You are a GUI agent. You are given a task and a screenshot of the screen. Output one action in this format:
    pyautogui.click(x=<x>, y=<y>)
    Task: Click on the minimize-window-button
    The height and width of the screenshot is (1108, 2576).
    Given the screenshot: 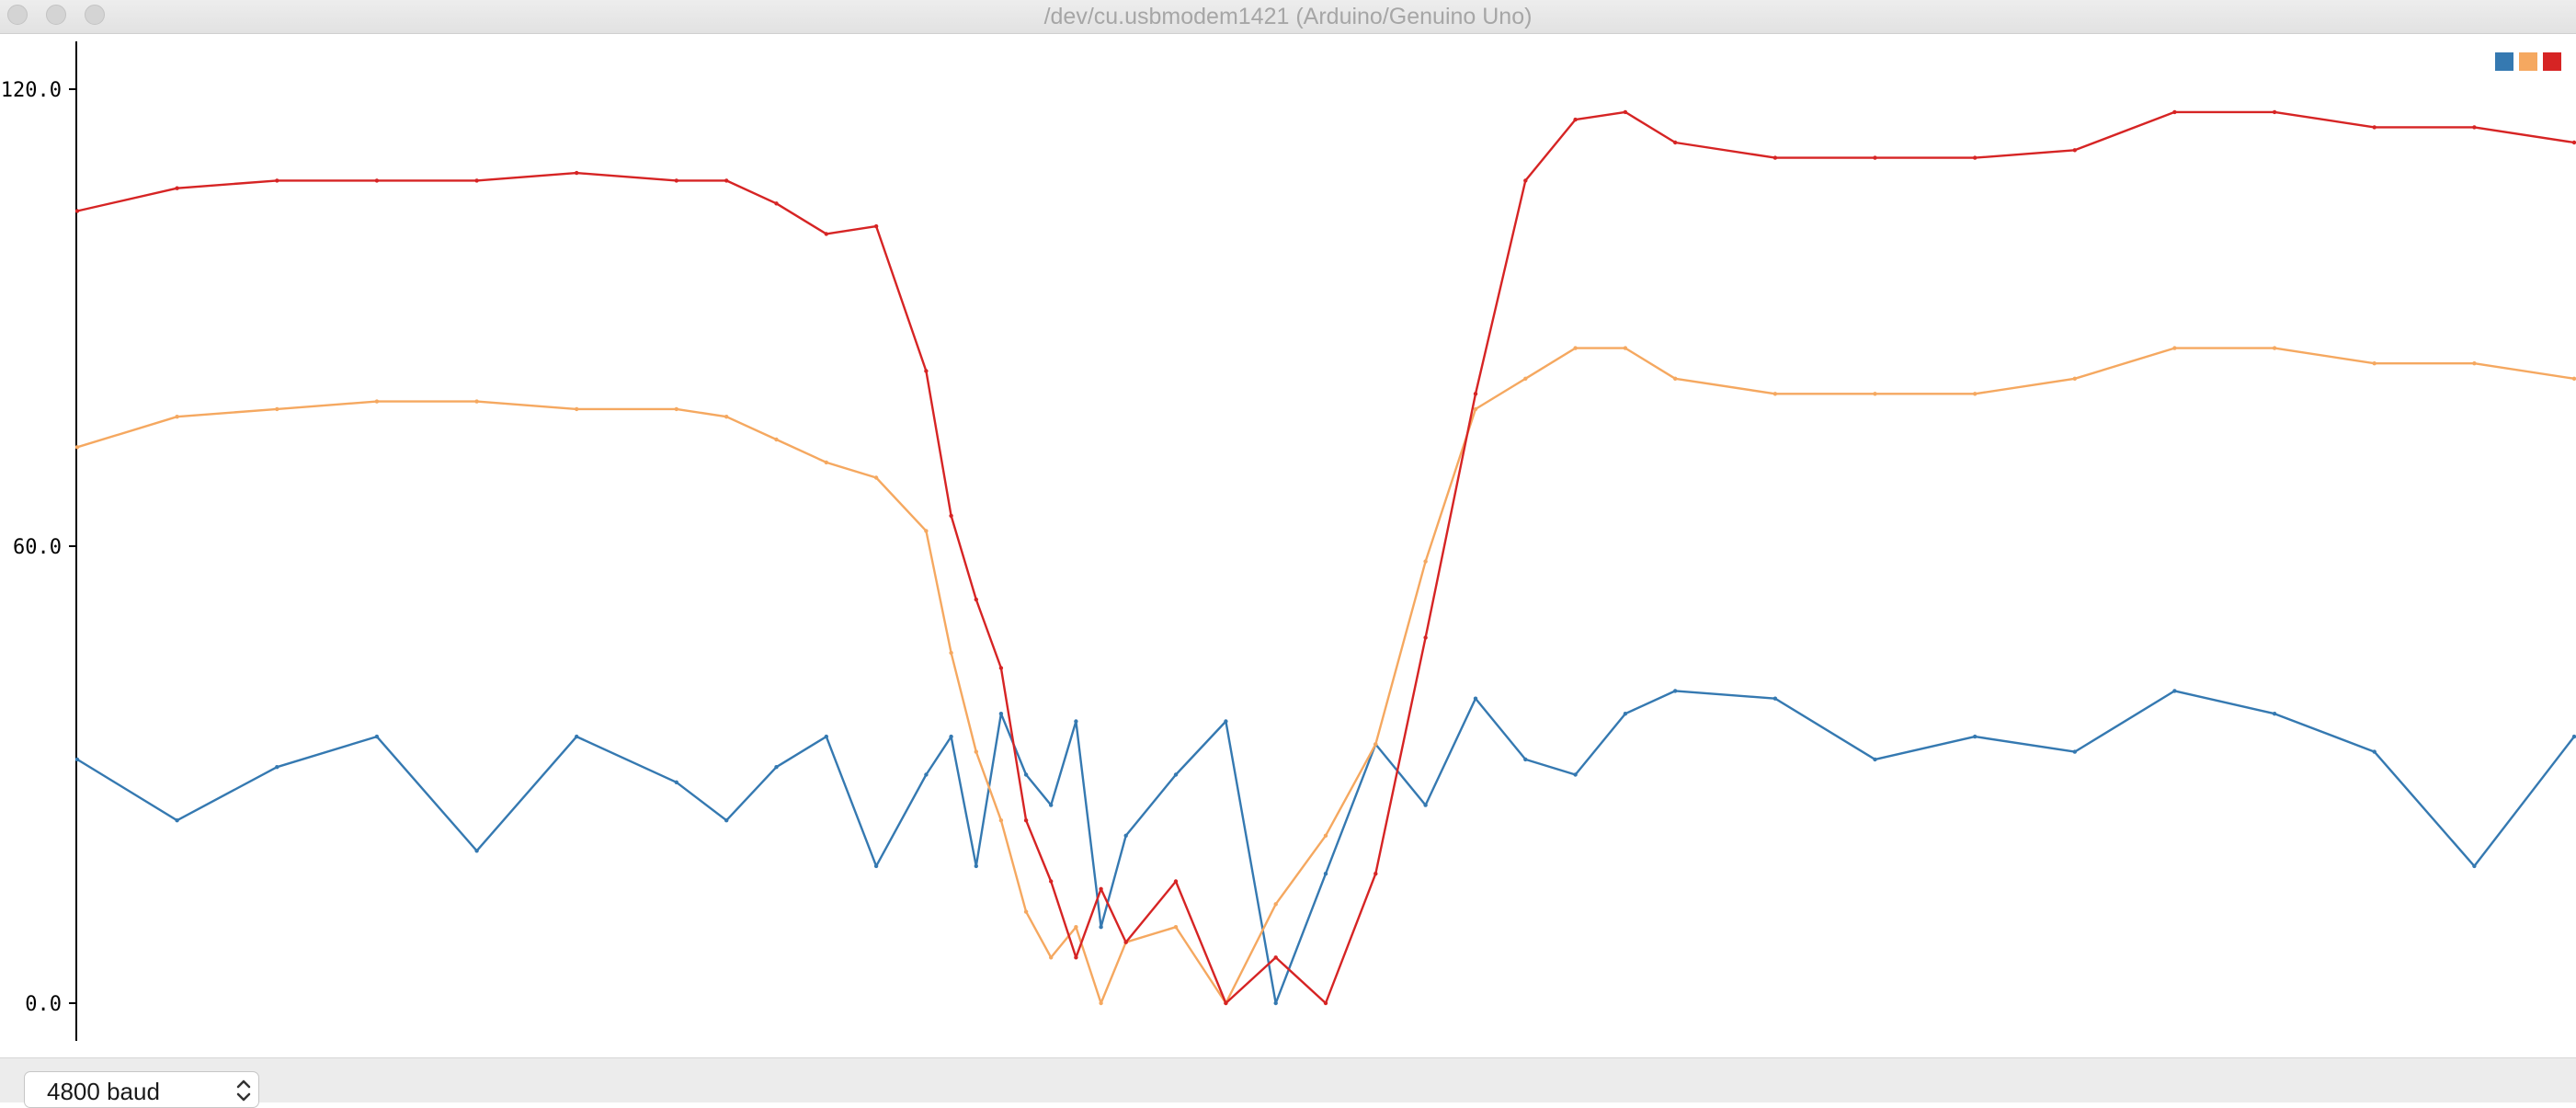 What is the action you would take?
    pyautogui.click(x=56, y=15)
    